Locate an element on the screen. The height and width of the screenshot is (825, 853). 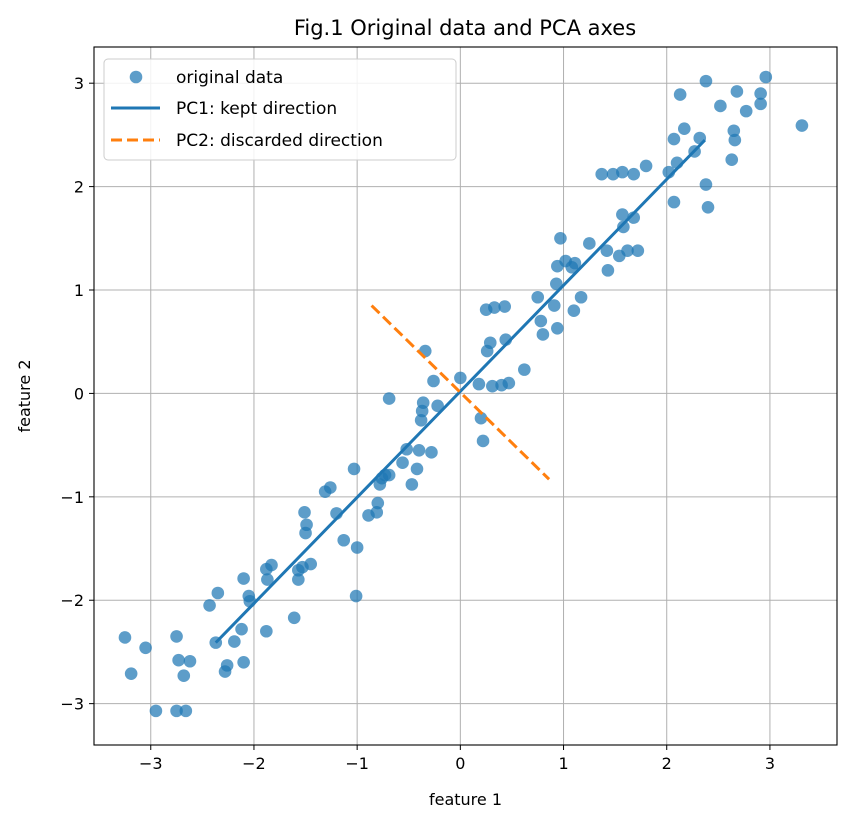
legend-label-pc1: PC1: kept direction is located at coordinates (256, 109).